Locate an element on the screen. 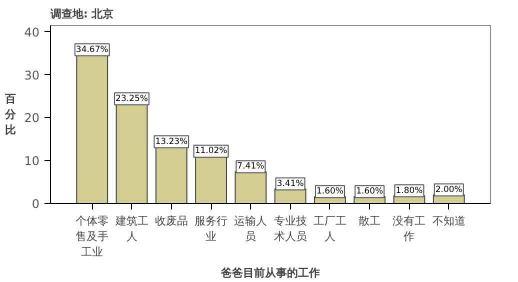  x-tick-label: 散工 is located at coordinates (369, 221).